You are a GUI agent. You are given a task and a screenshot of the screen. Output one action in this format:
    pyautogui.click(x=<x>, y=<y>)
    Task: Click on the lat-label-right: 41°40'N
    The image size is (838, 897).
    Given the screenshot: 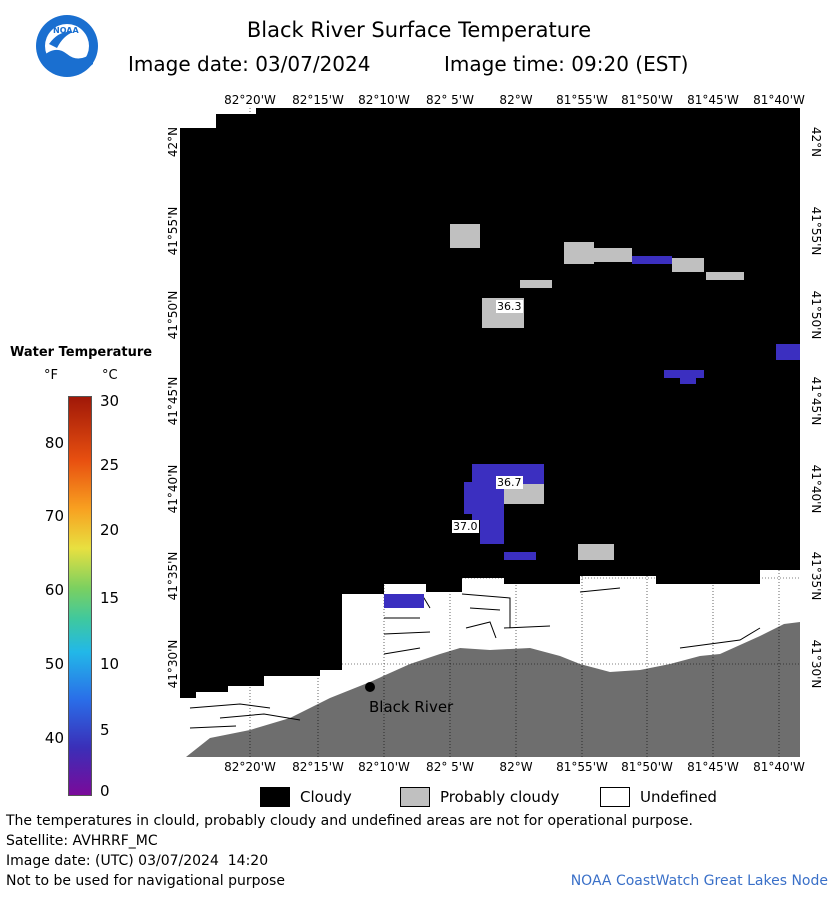 What is the action you would take?
    pyautogui.click(x=816, y=489)
    